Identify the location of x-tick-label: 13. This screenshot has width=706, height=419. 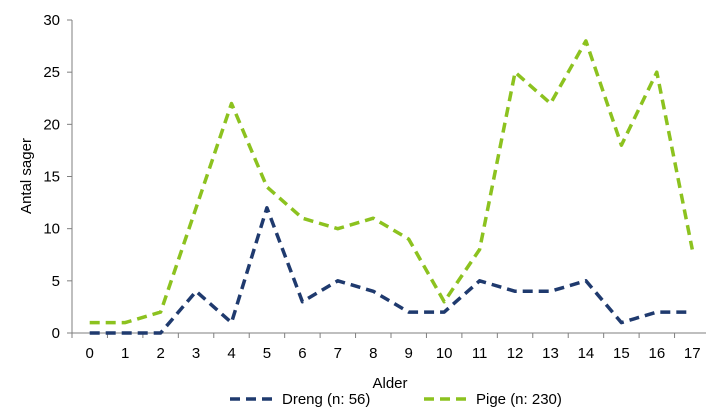
(550, 353).